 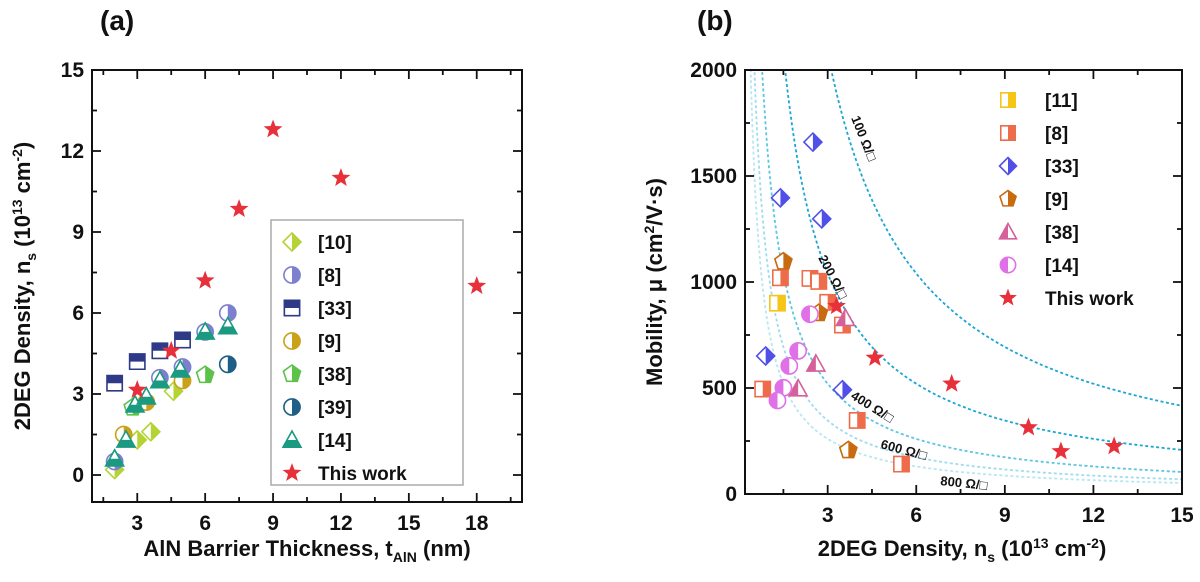 I want to click on legend-label: [14], so click(x=1062, y=266).